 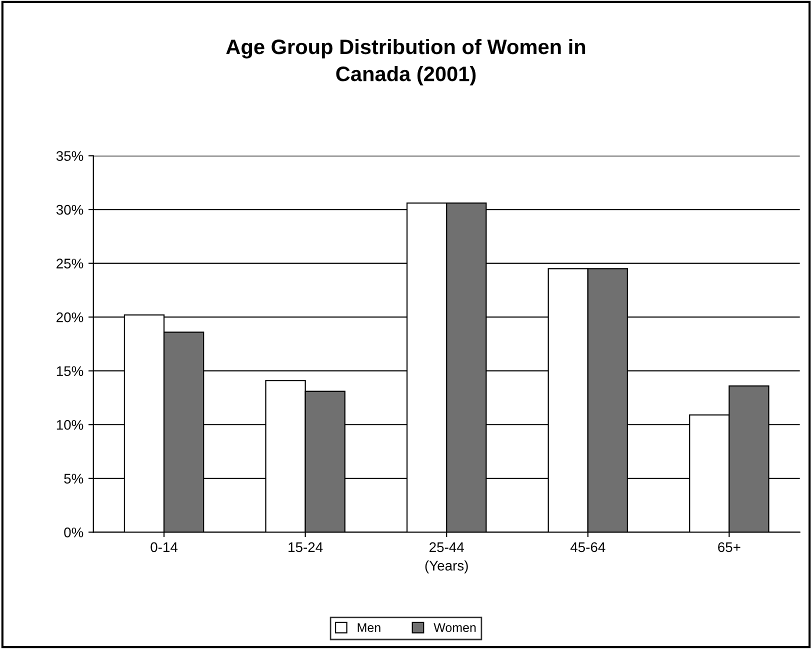 I want to click on legend-label: Women, so click(x=455, y=627).